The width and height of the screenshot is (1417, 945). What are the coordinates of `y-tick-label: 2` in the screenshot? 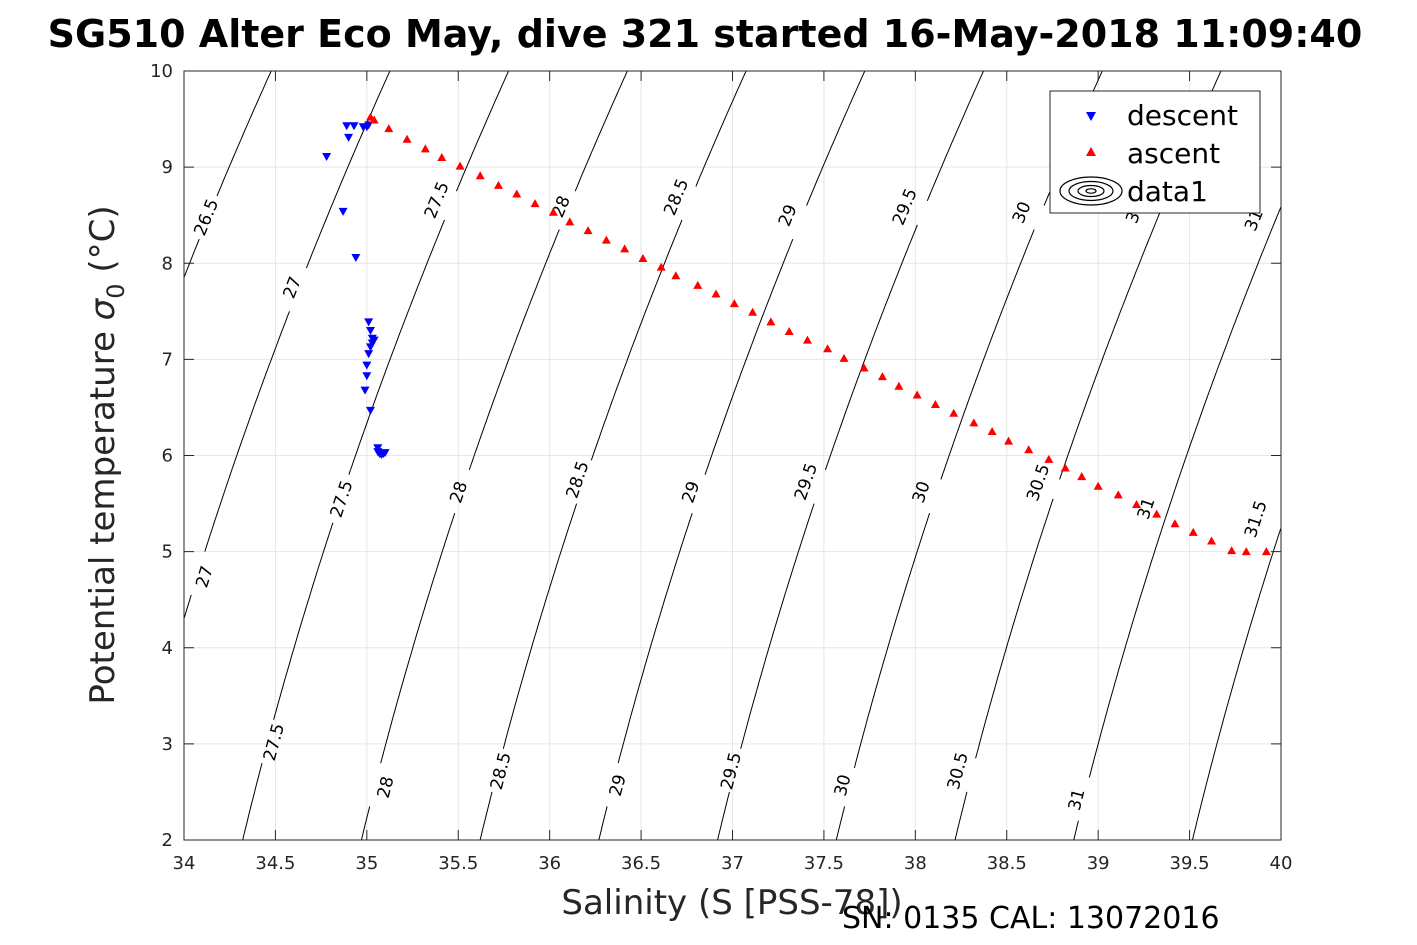 It's located at (167, 840).